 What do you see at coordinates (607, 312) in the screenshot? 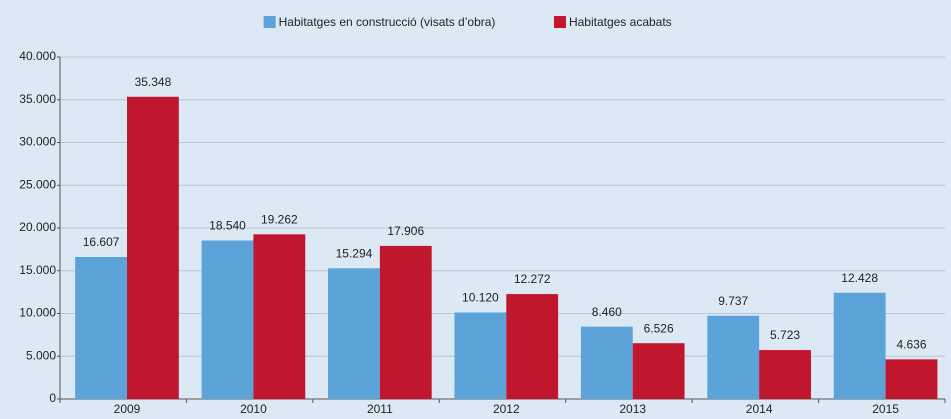
I see `value-label: 8.460` at bounding box center [607, 312].